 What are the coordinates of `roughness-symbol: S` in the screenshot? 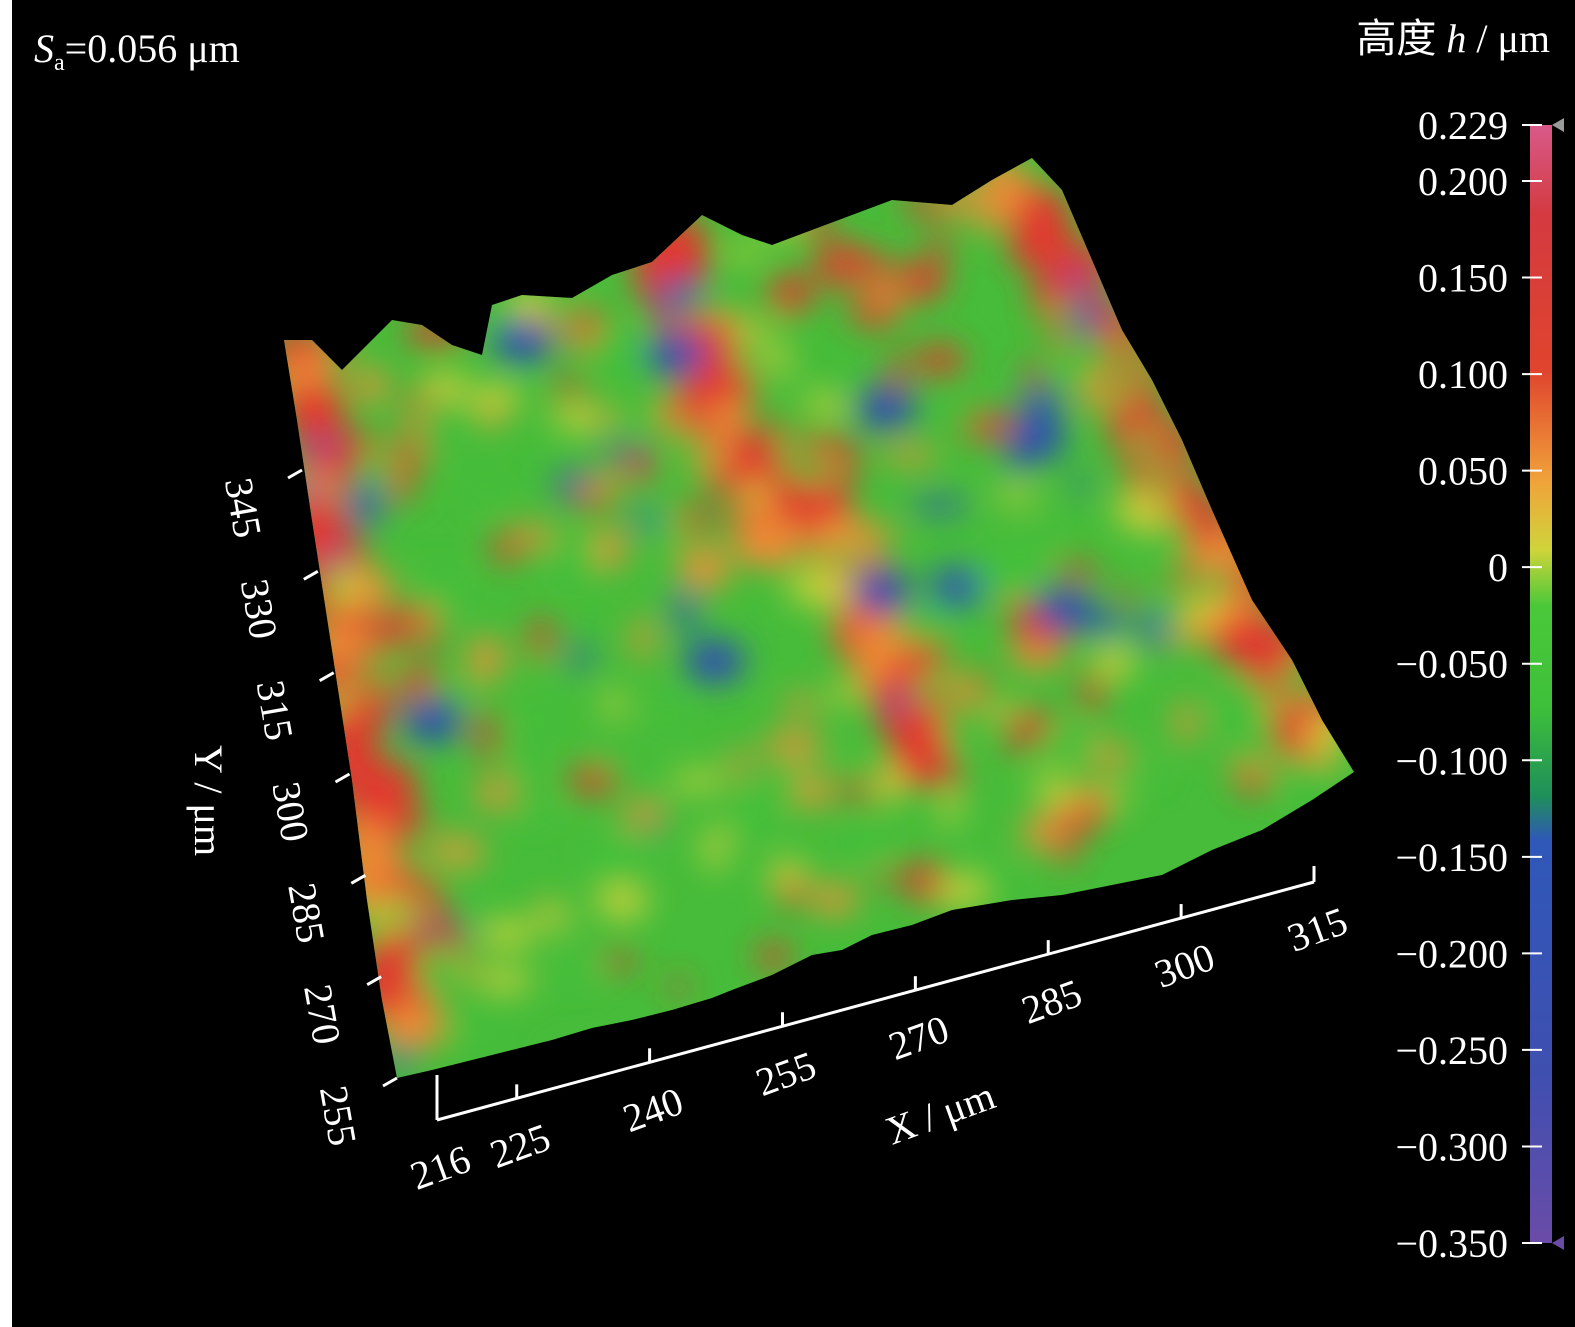 It's located at (44, 48).